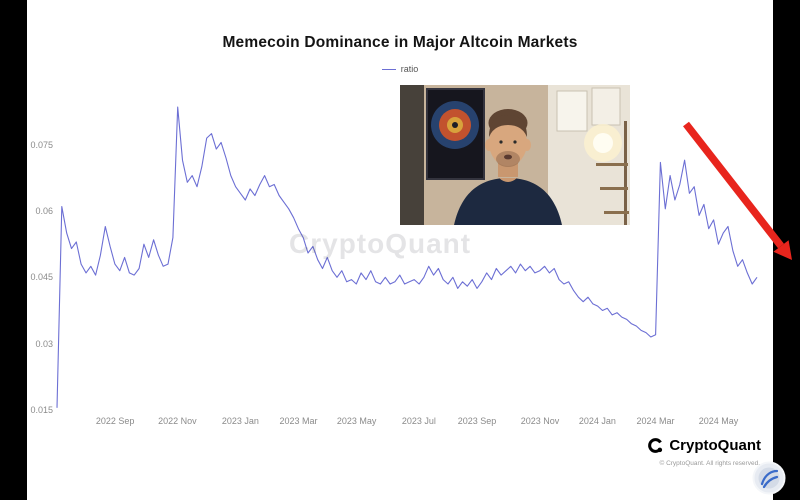  I want to click on x-axis-label: 2023 Mar, so click(298, 421).